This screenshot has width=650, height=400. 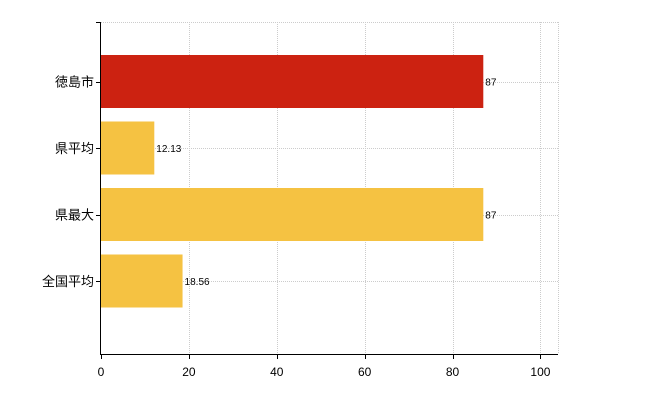 What do you see at coordinates (277, 372) in the screenshot?
I see `x-tick-label: 40` at bounding box center [277, 372].